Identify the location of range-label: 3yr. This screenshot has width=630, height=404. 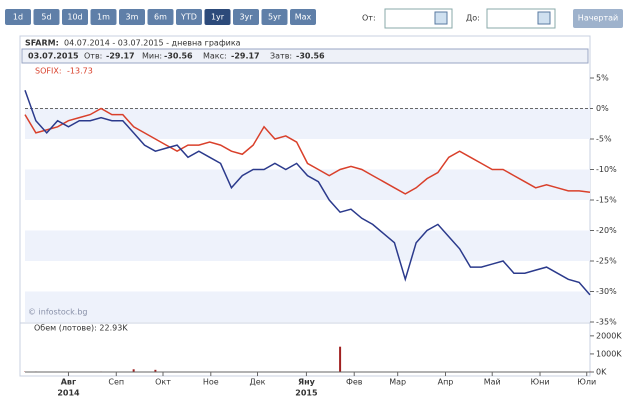
(246, 17).